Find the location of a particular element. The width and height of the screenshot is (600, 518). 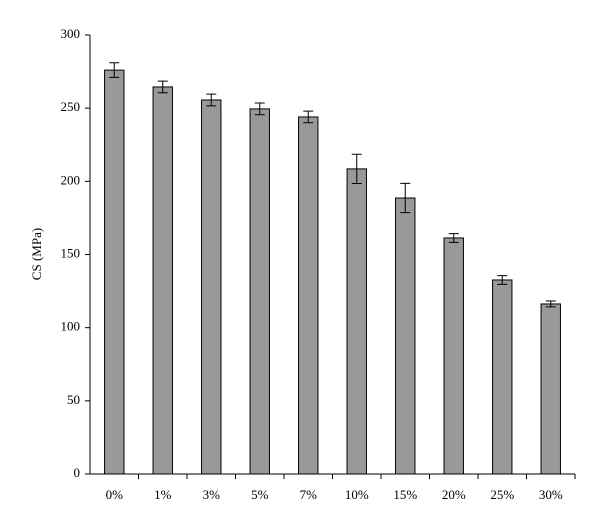

y-axis-title: CS (MPa) is located at coordinates (36, 254).